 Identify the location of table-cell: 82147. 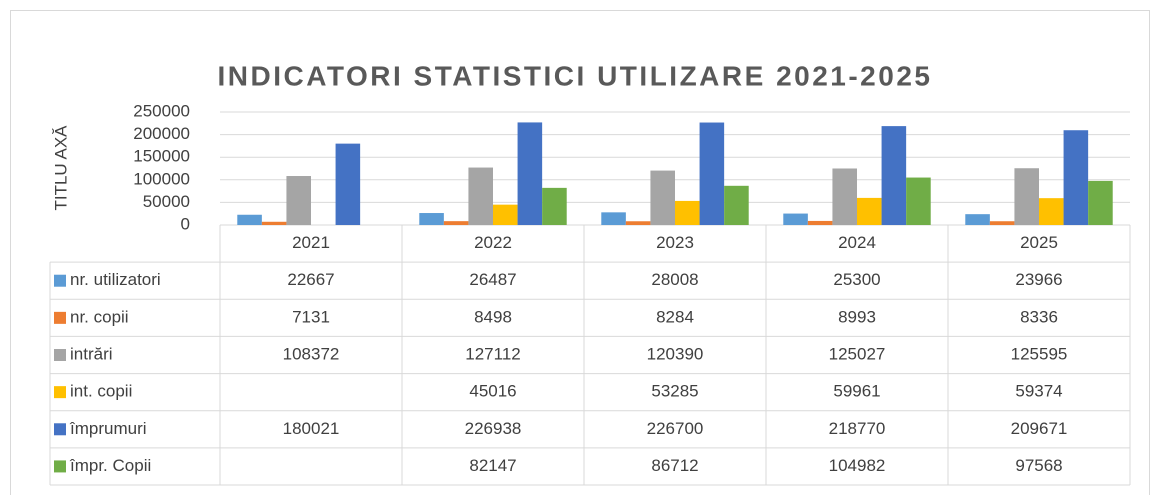
(492, 465).